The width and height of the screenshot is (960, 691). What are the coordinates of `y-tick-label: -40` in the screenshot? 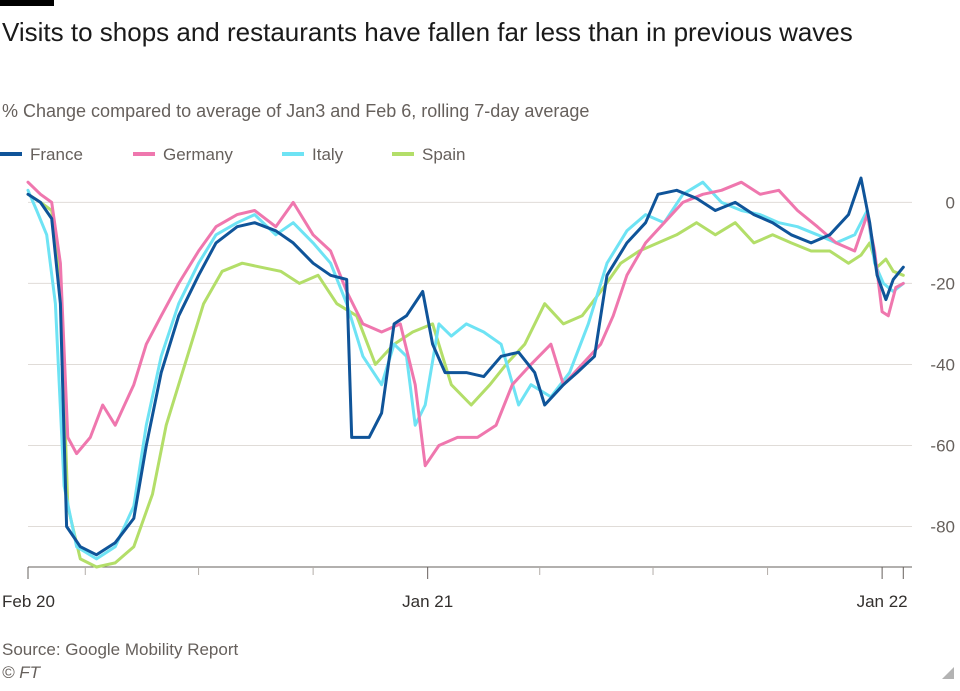 It's located at (942, 364).